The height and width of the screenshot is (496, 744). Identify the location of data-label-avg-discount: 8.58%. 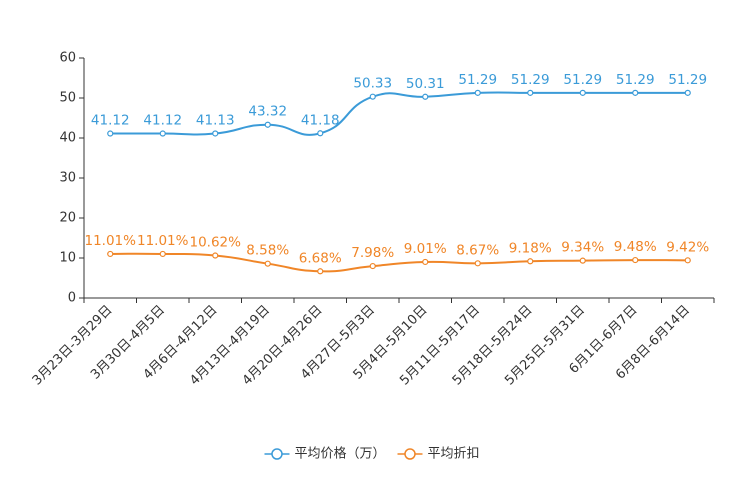
(267, 251).